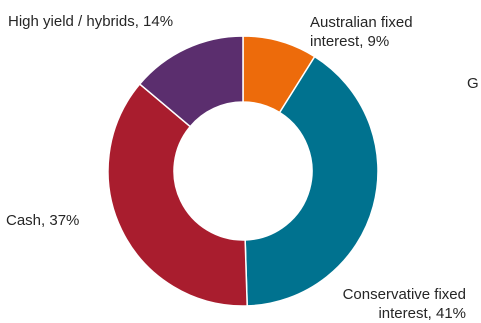 The height and width of the screenshot is (323, 481). Describe the element at coordinates (191, 81) in the screenshot. I see `slice-high-yield-hybrids` at that location.